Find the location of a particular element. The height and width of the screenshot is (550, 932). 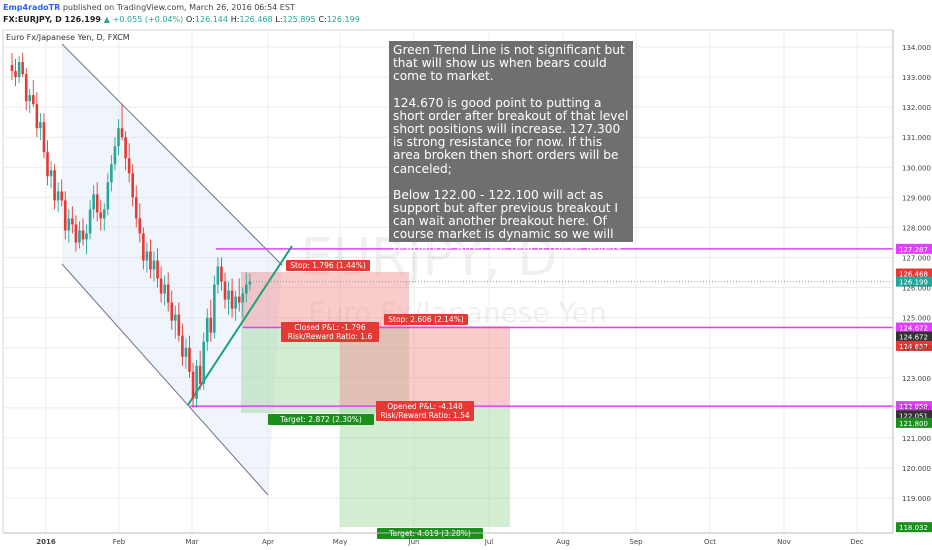

trade2-target-zone is located at coordinates (425, 466).